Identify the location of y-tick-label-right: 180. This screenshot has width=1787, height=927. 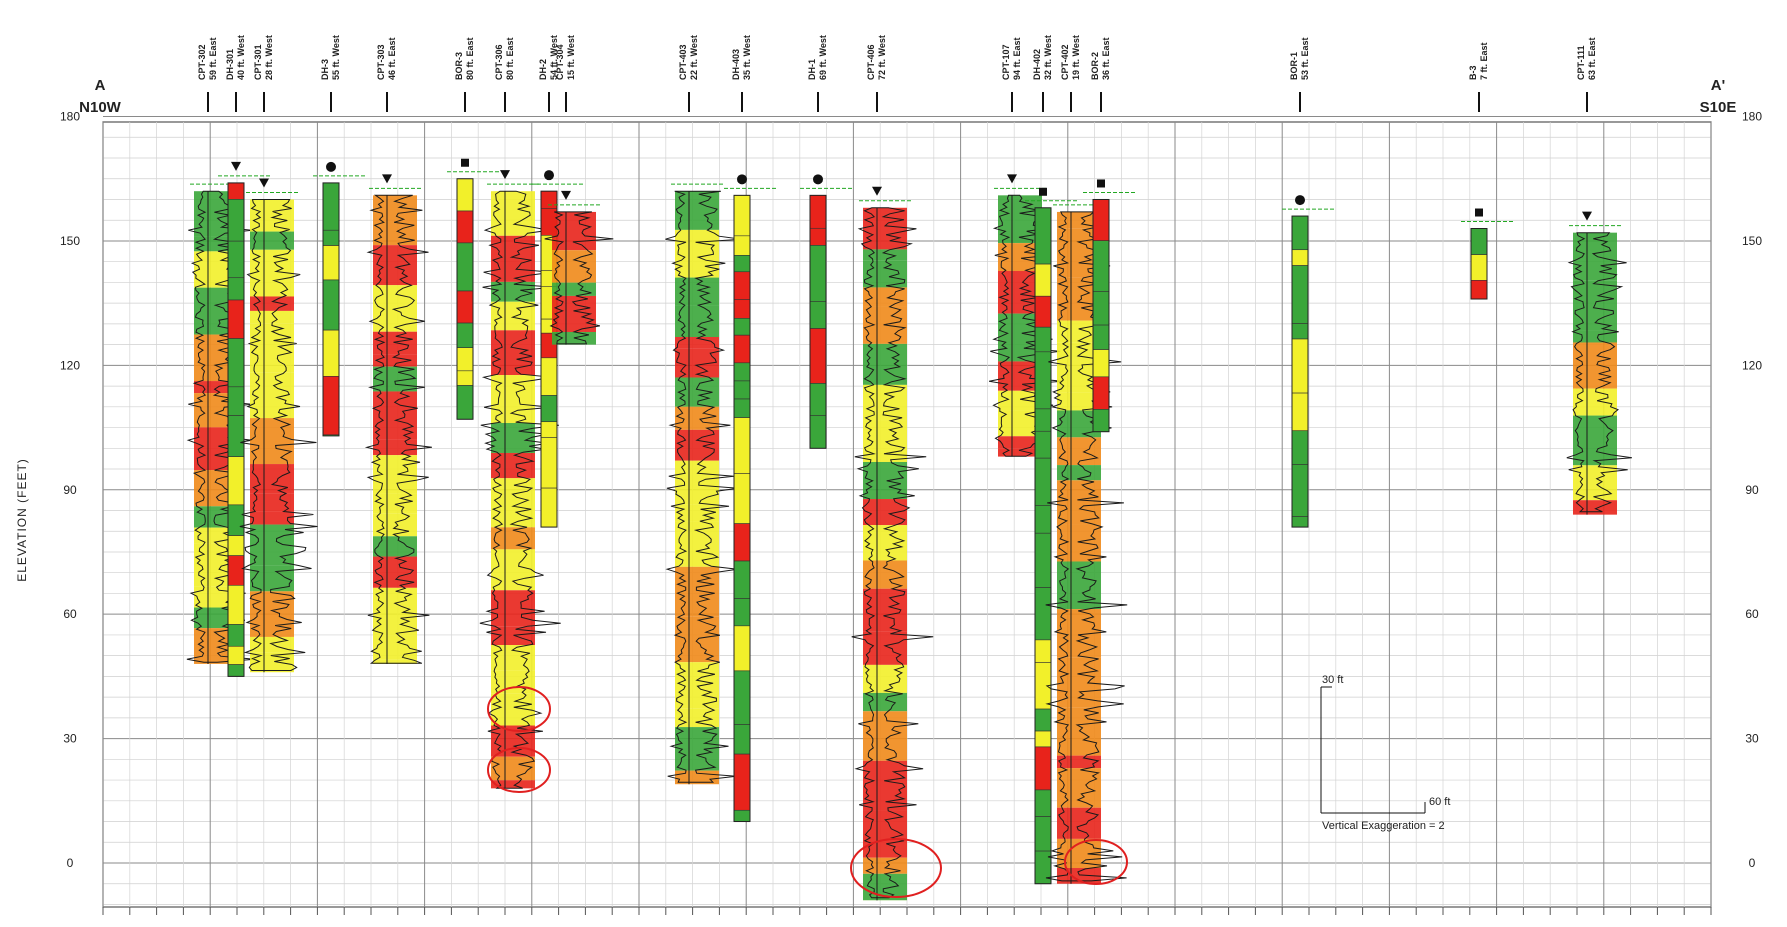
(1752, 117).